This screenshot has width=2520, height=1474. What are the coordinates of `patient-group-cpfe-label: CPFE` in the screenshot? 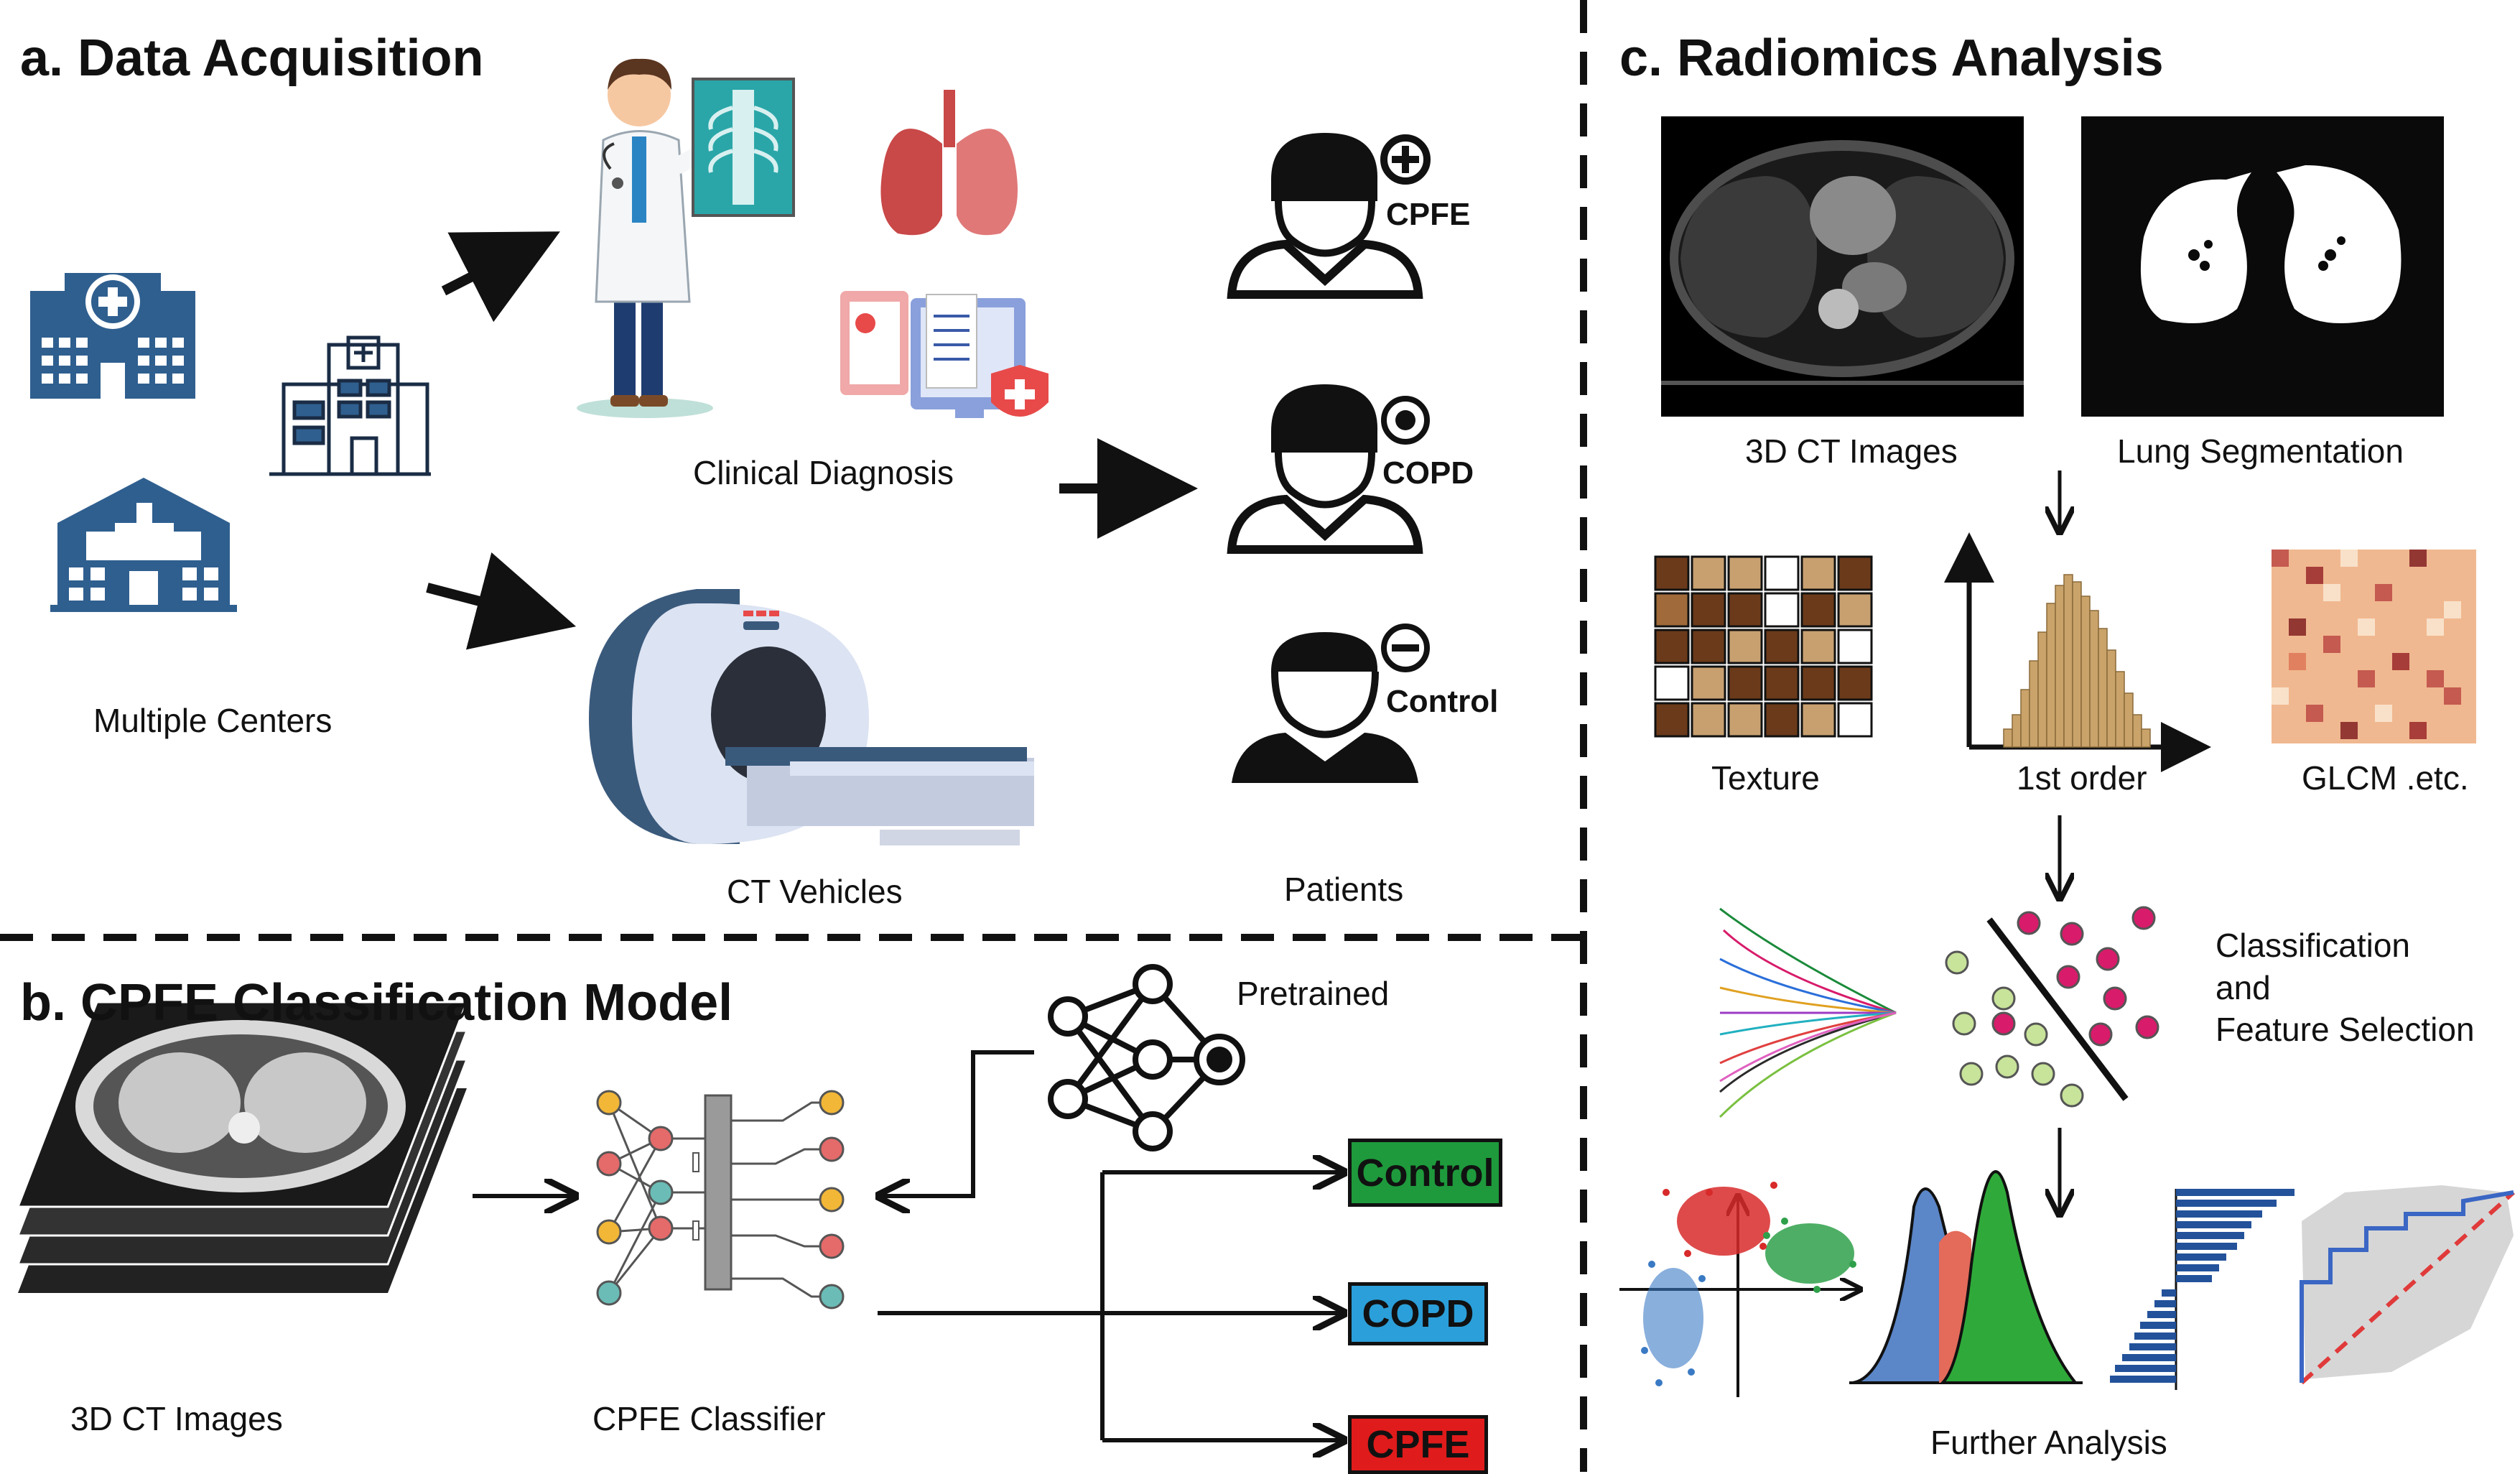 It's located at (1428, 214).